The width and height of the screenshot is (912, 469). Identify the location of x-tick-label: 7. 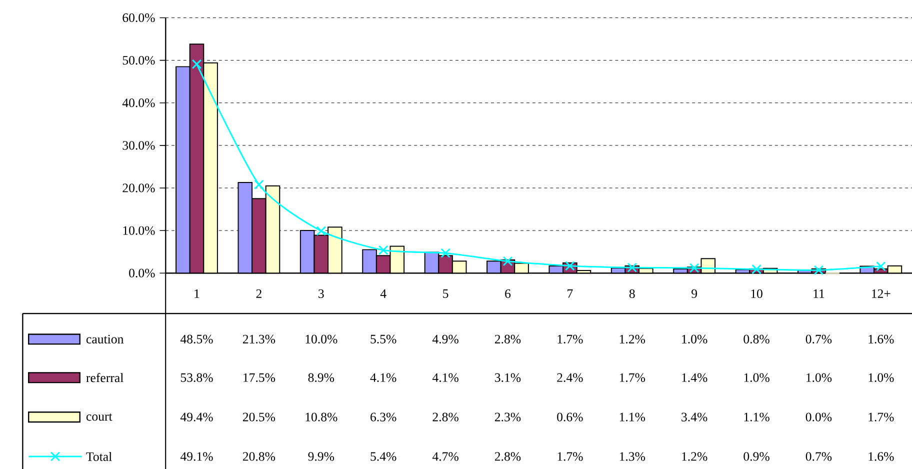
(570, 293).